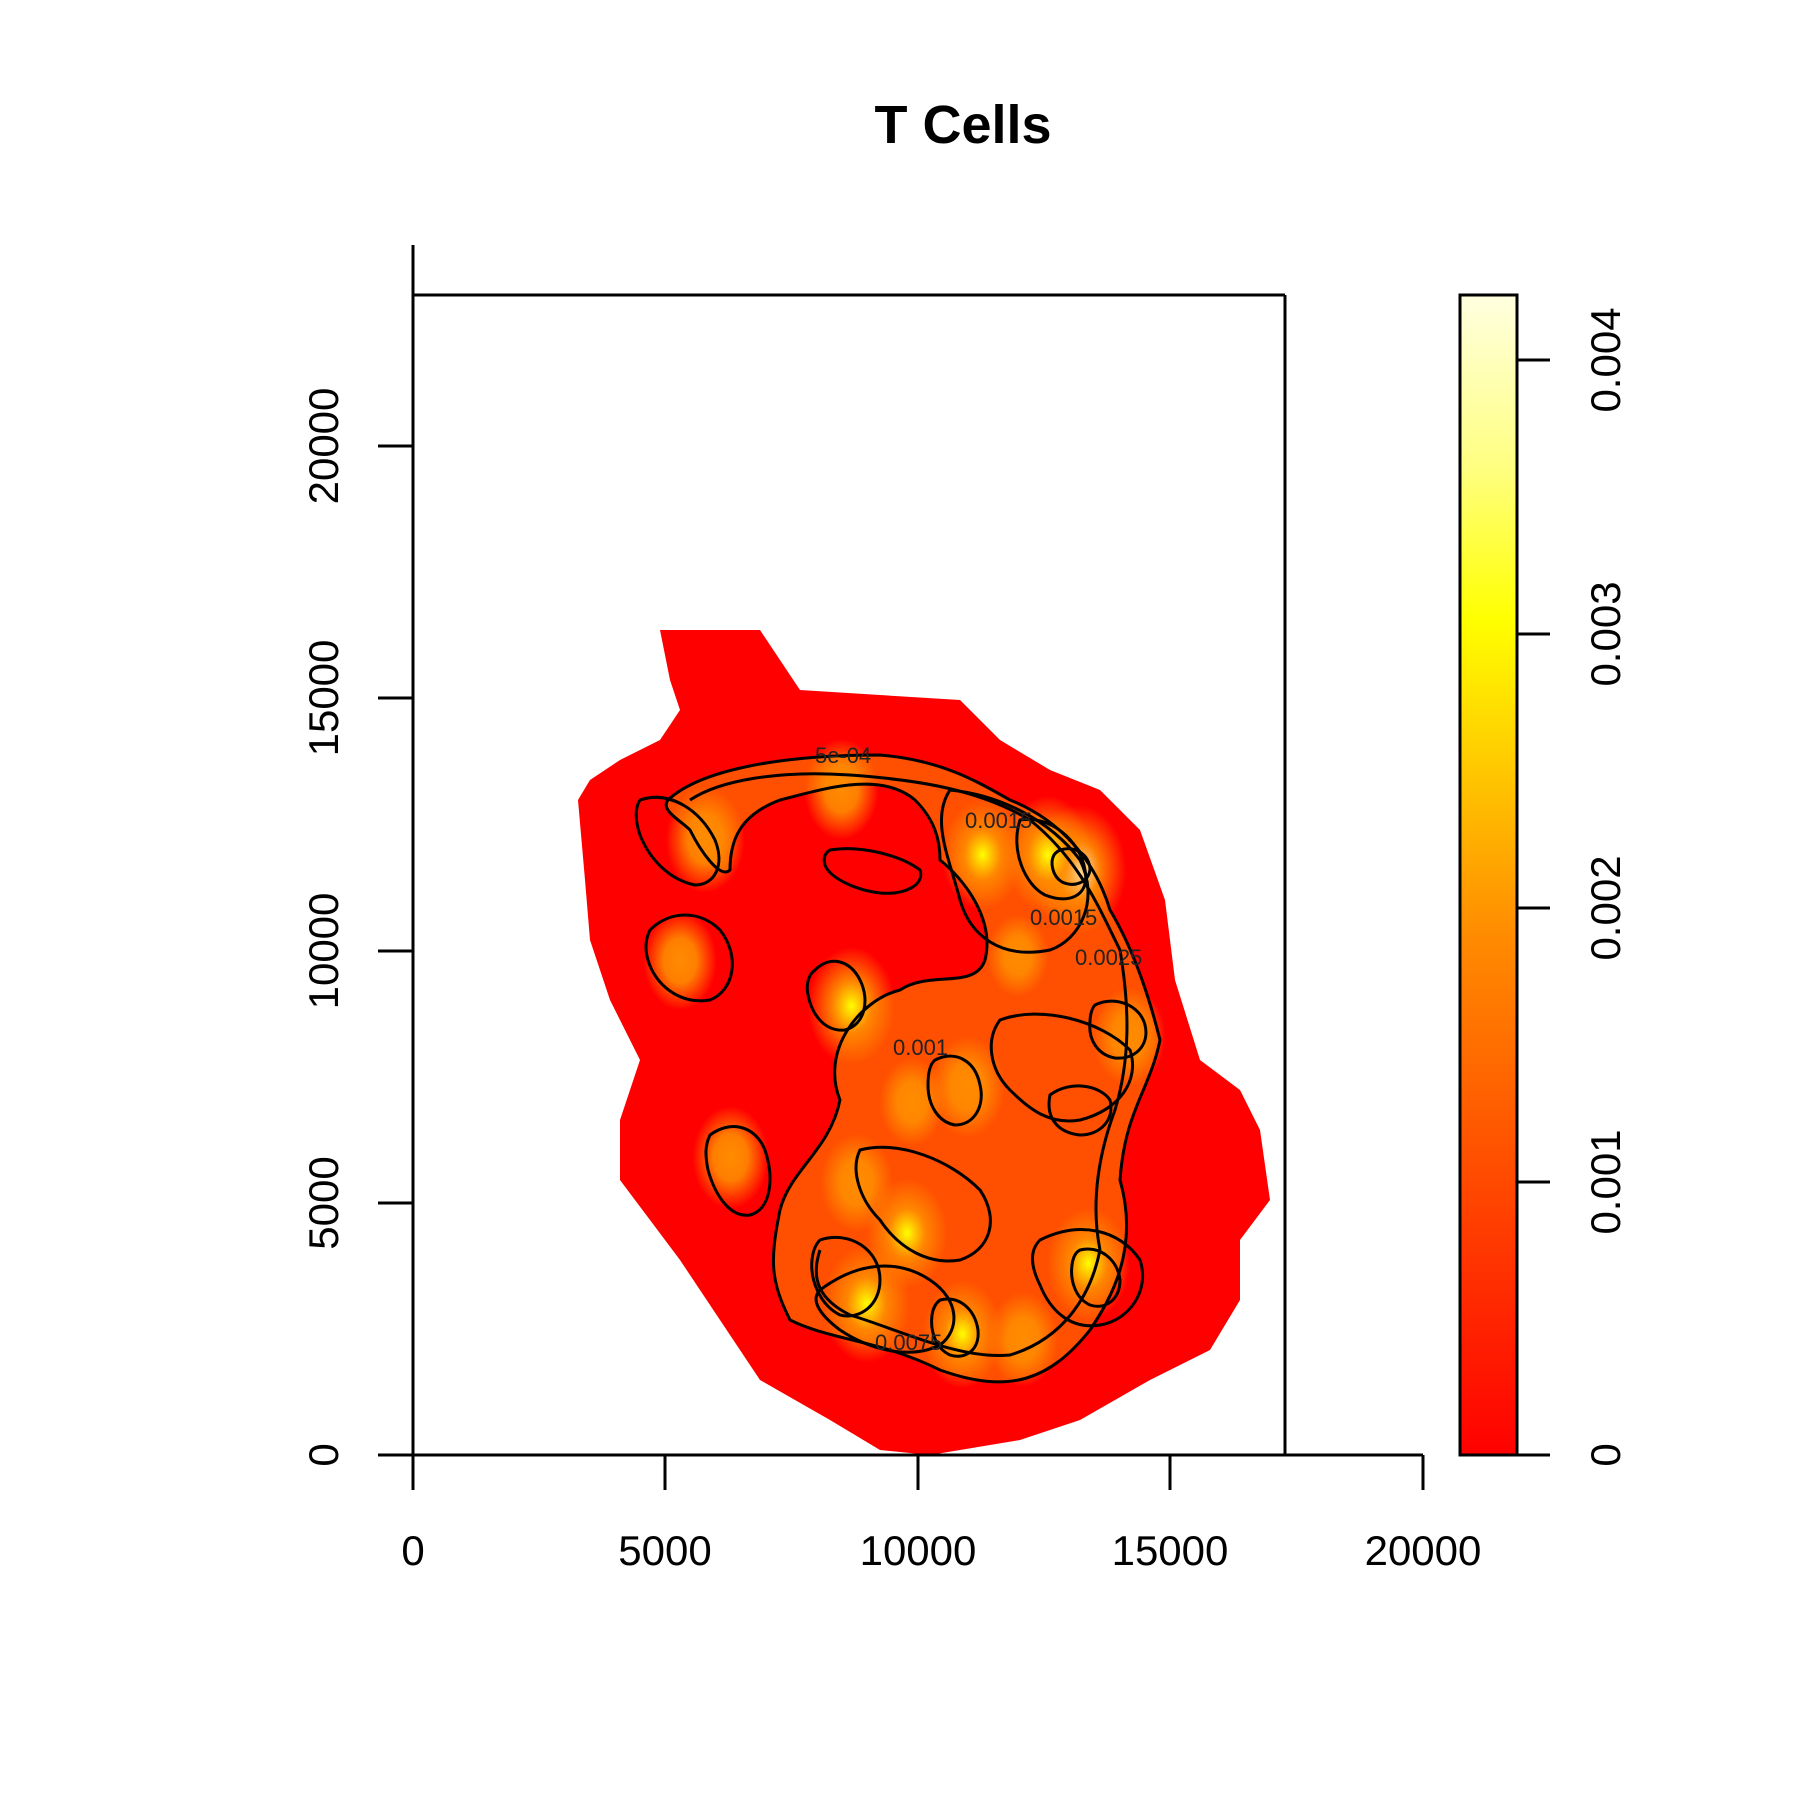 The width and height of the screenshot is (1800, 1800). Describe the element at coordinates (918, 1550) in the screenshot. I see `x-tick-label: 10000` at that location.